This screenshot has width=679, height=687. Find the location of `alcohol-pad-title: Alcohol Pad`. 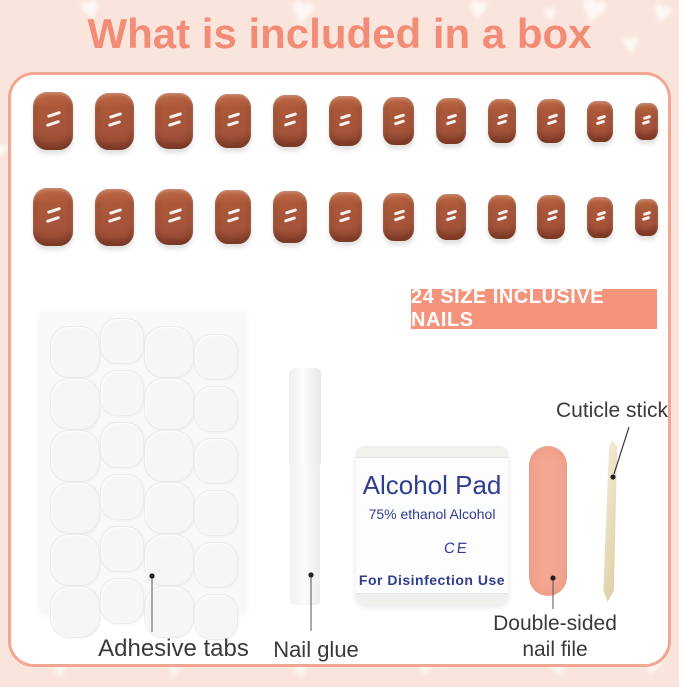

alcohol-pad-title: Alcohol Pad is located at coordinates (432, 485).